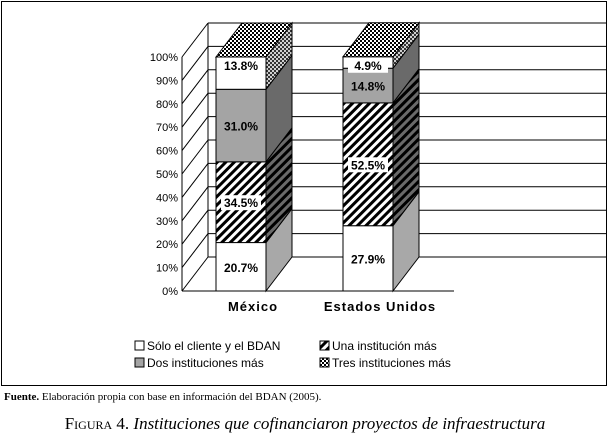 Image resolution: width=610 pixels, height=442 pixels. I want to click on y-tick-label: 60%, so click(167, 152).